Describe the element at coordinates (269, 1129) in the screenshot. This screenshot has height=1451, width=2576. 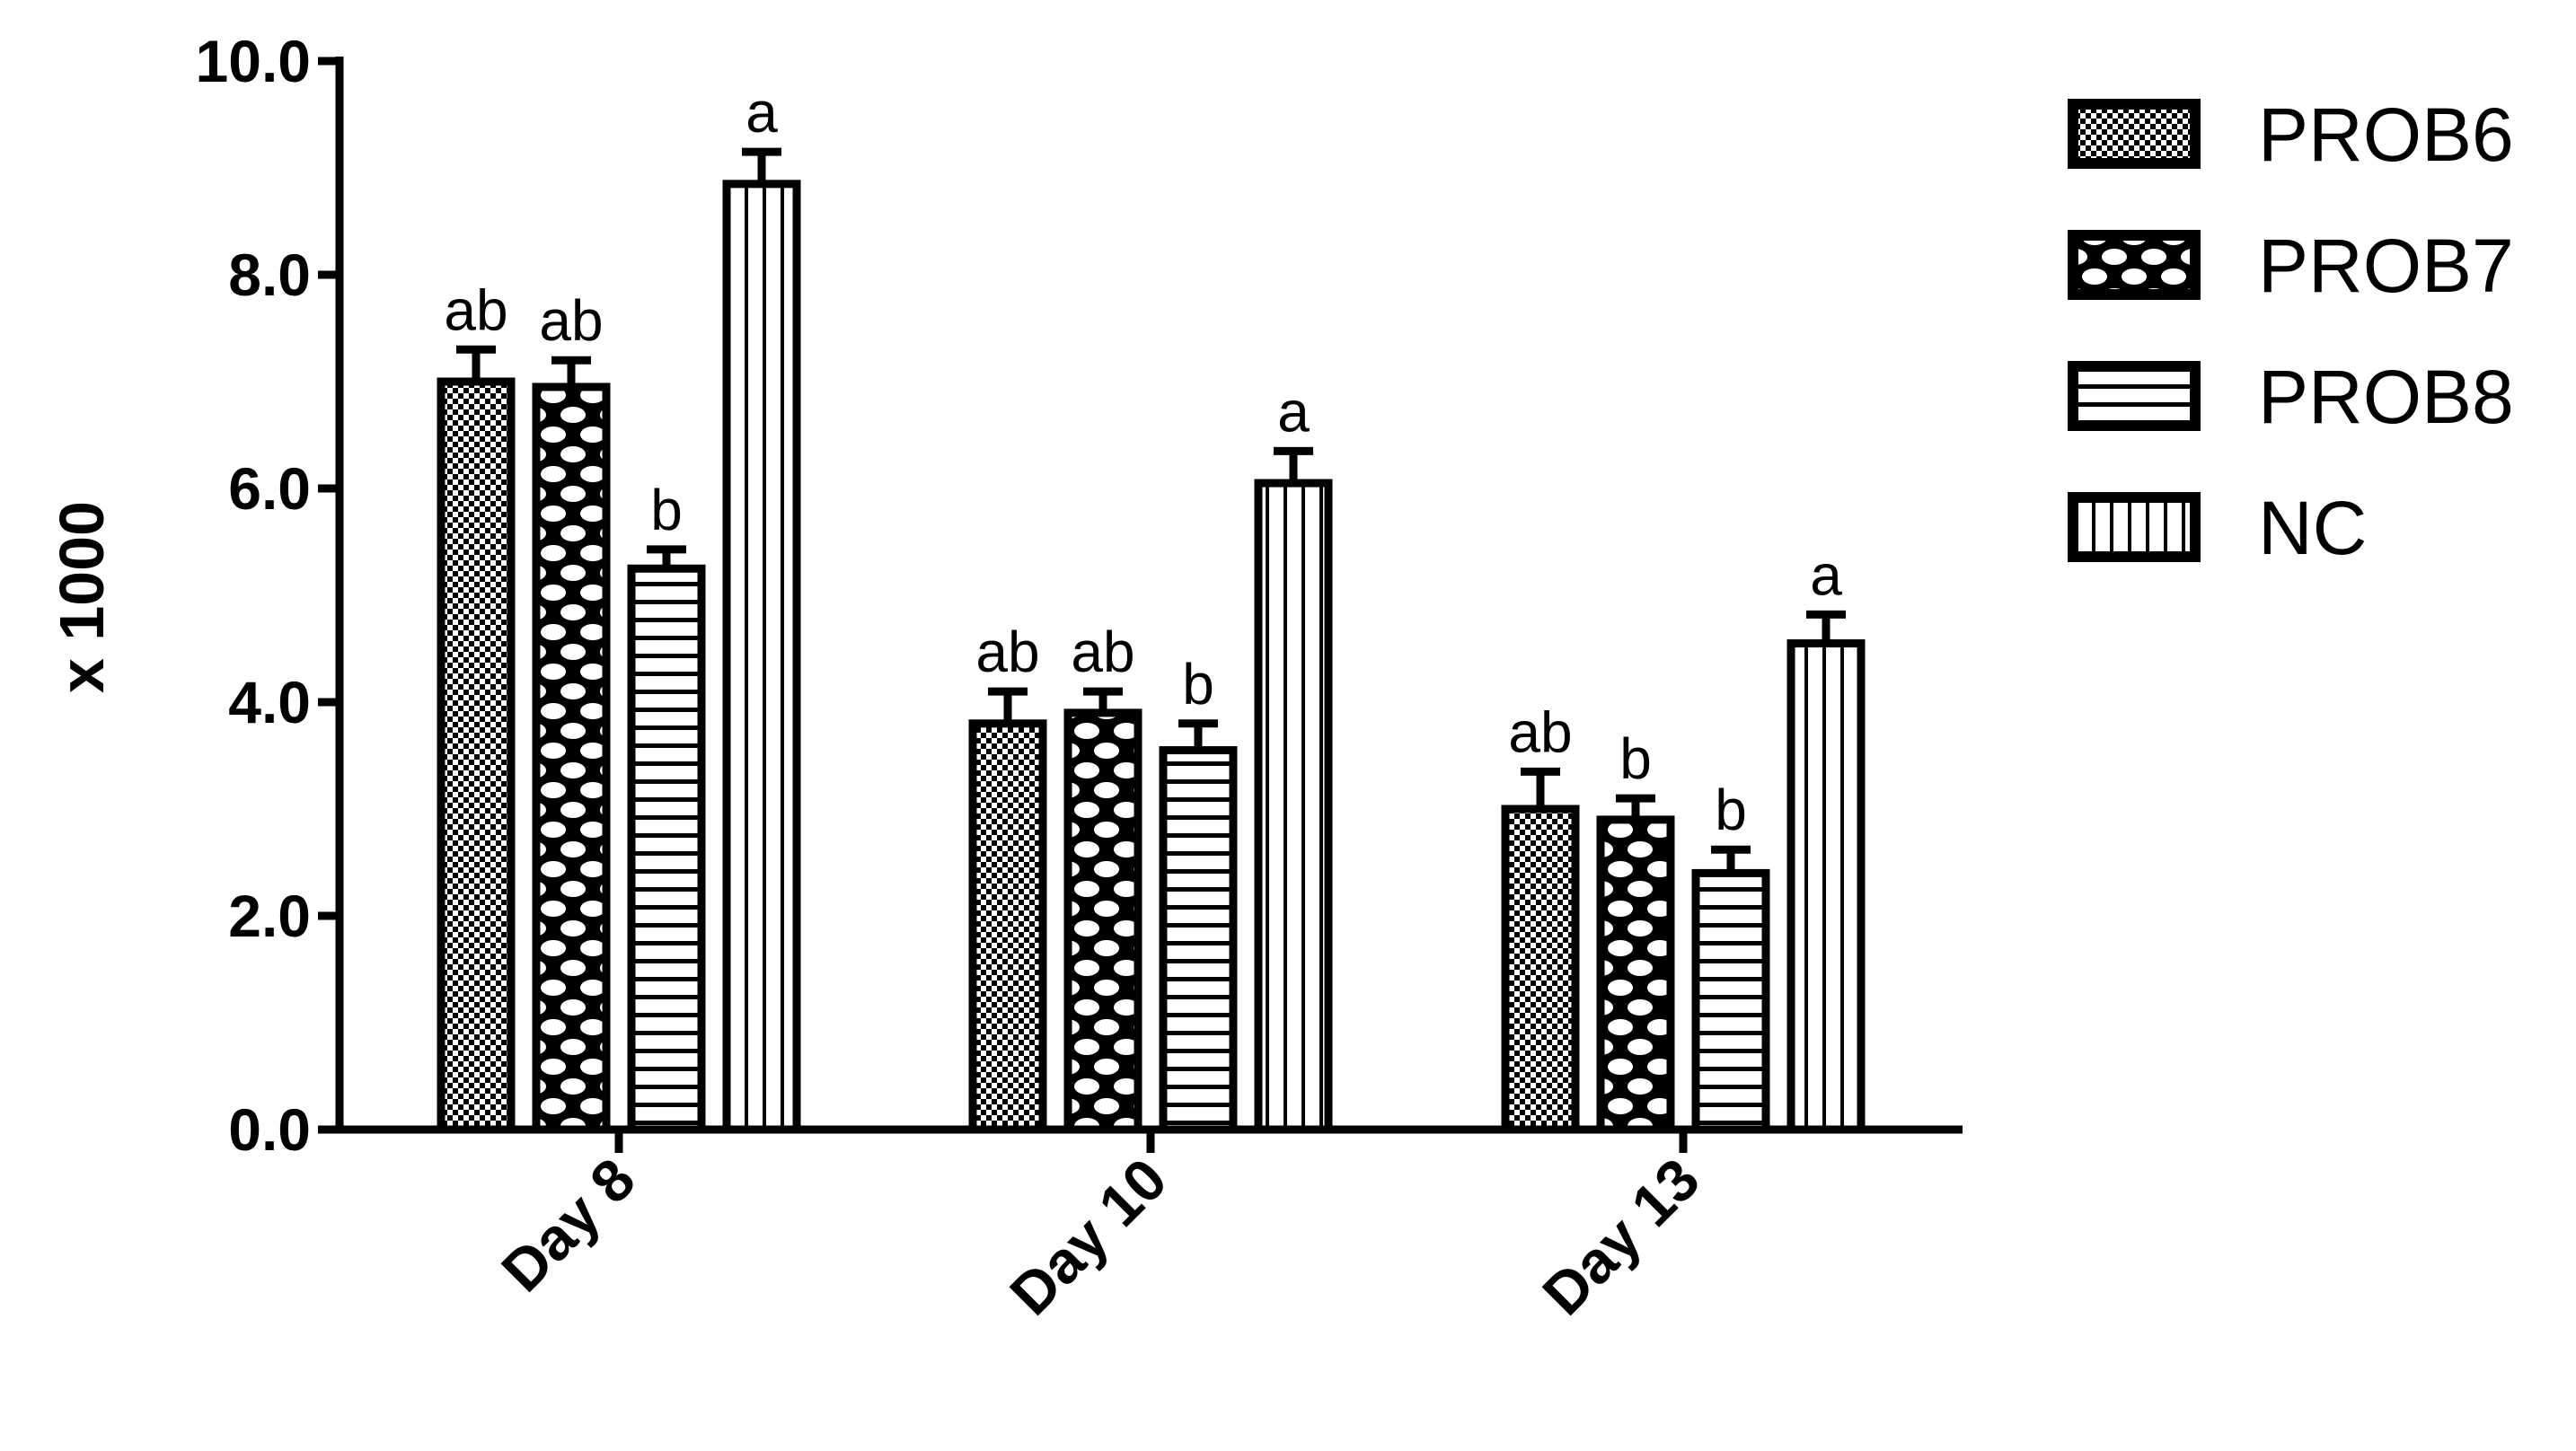
I see `y-tick-label: 0.0` at that location.